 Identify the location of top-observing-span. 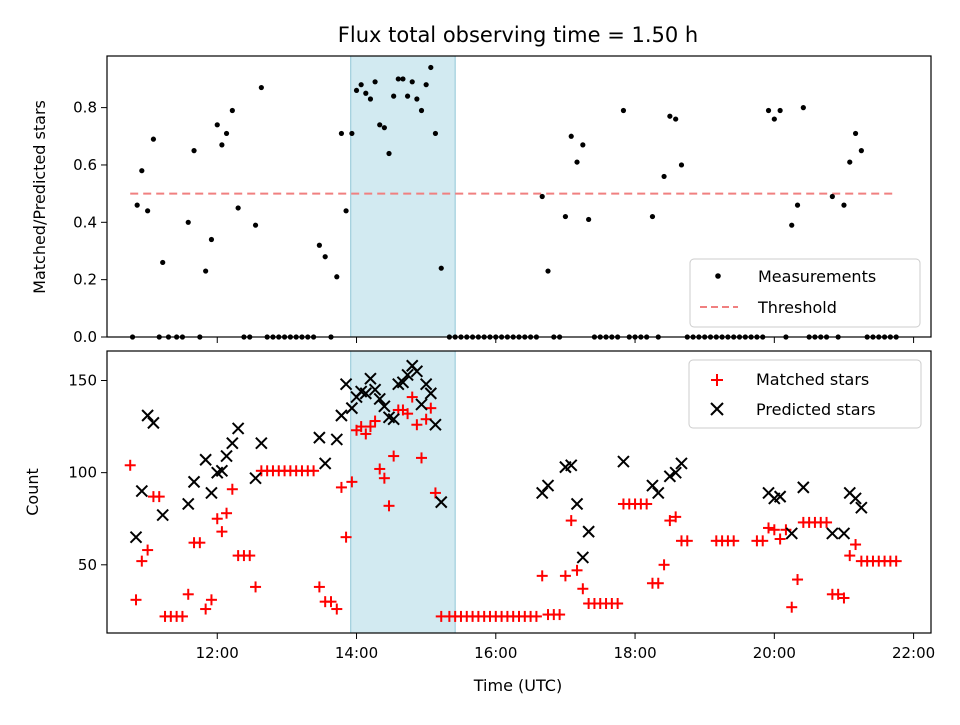
(403, 196).